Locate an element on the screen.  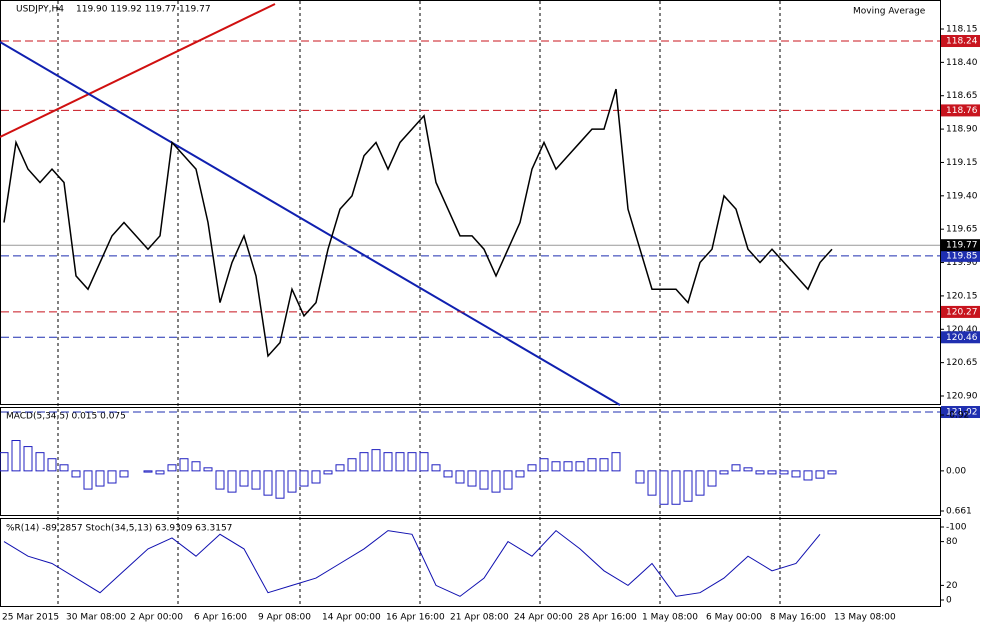
quote: 119.90 119.92 119.77 119.77 is located at coordinates (143, 10).